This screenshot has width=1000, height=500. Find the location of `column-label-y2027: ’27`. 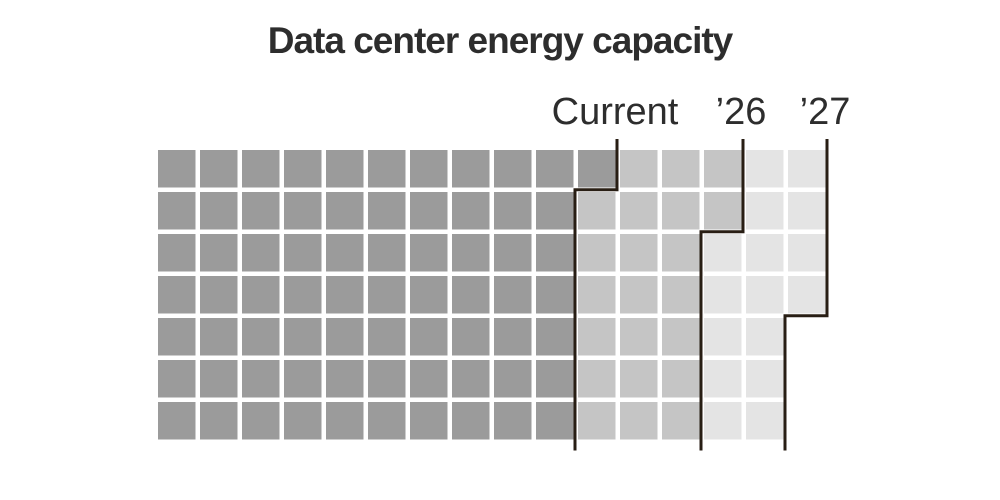

column-label-y2027: ’27 is located at coordinates (825, 112).